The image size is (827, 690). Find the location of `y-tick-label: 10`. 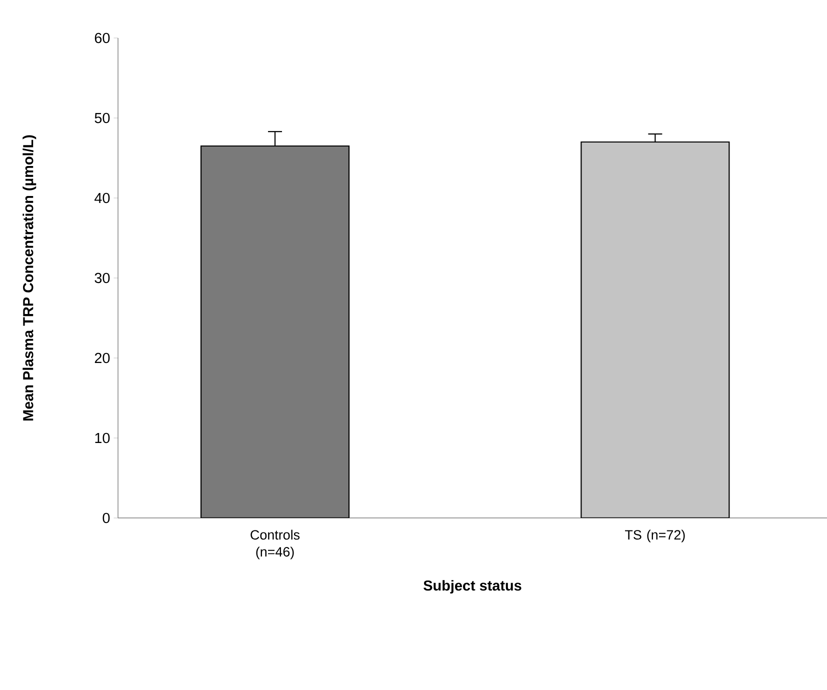

y-tick-label: 10 is located at coordinates (102, 438).